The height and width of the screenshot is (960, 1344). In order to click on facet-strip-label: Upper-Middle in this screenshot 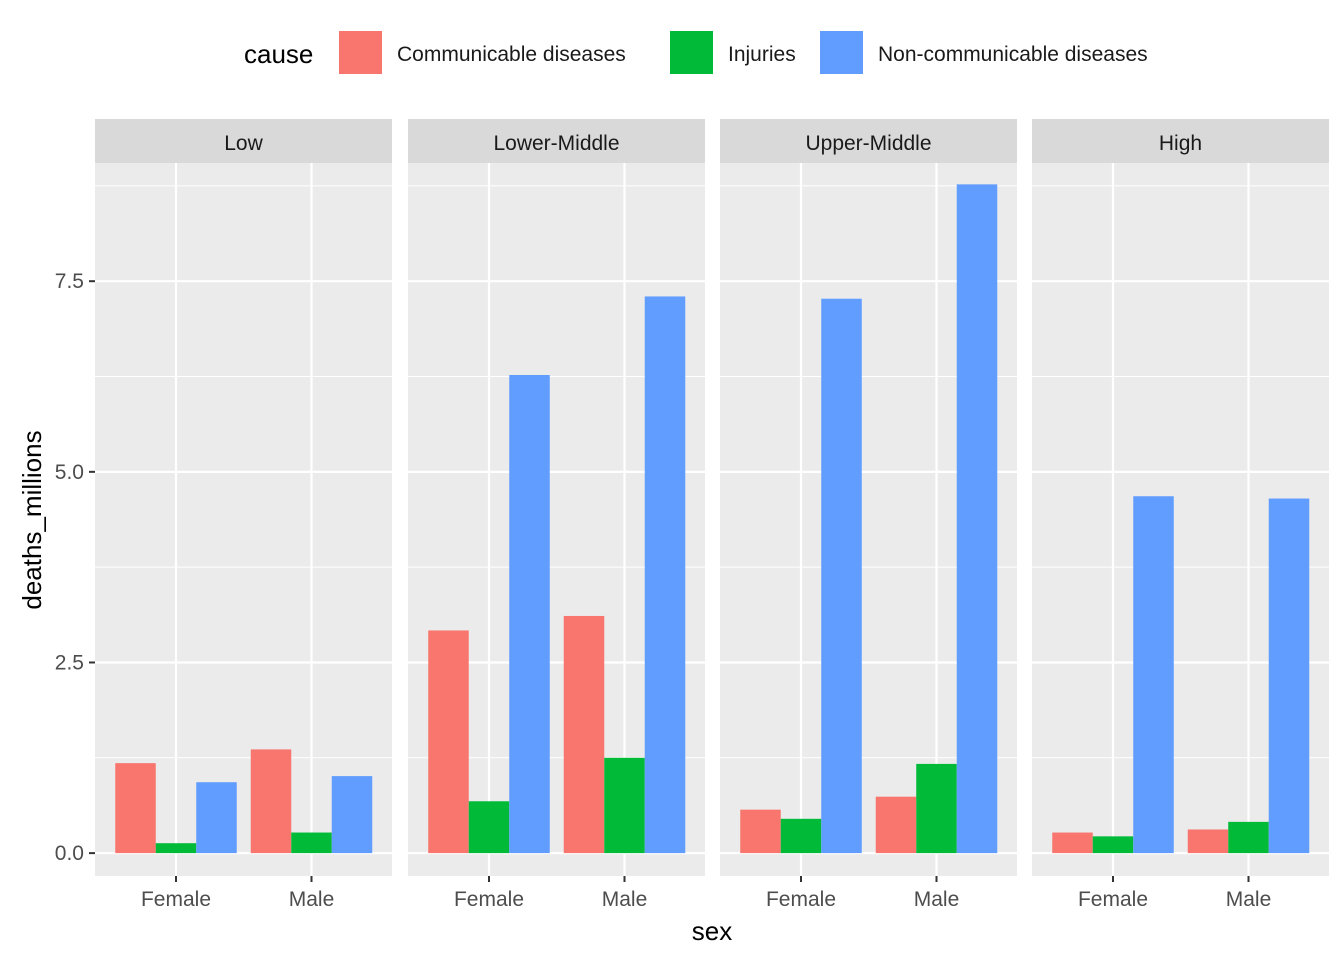, I will do `click(868, 143)`.